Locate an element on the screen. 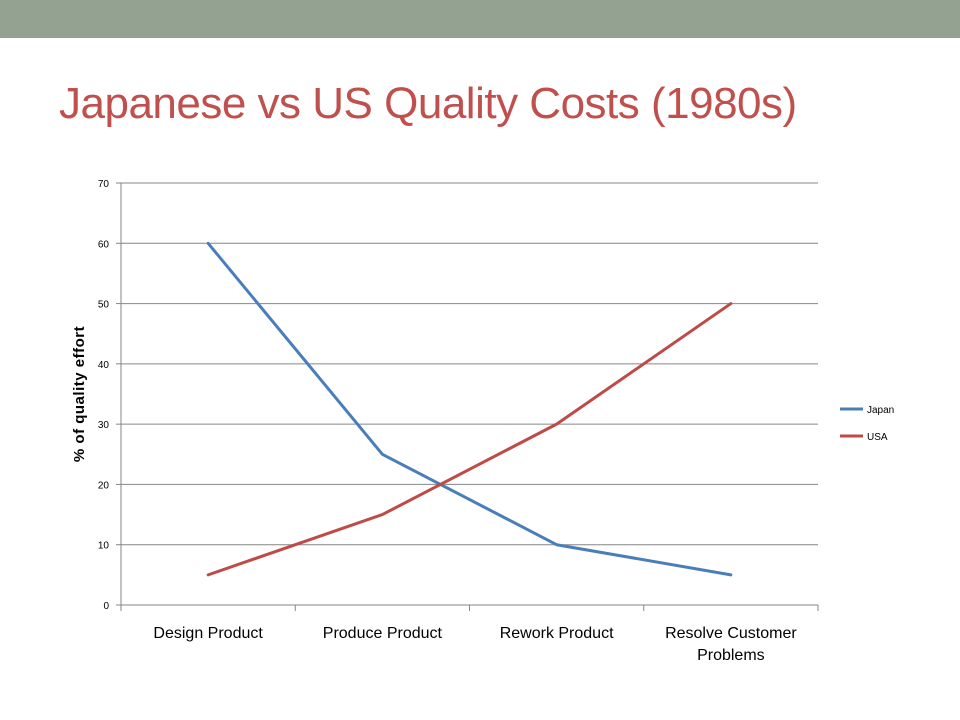 The width and height of the screenshot is (960, 720). y-tick-label: 0 is located at coordinates (106, 606).